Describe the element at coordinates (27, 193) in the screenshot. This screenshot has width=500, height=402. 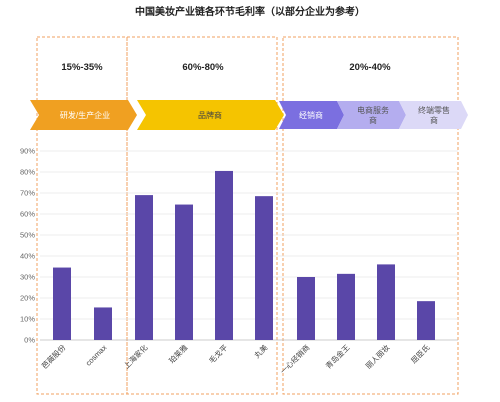
I see `y-tick-label: 70%` at that location.